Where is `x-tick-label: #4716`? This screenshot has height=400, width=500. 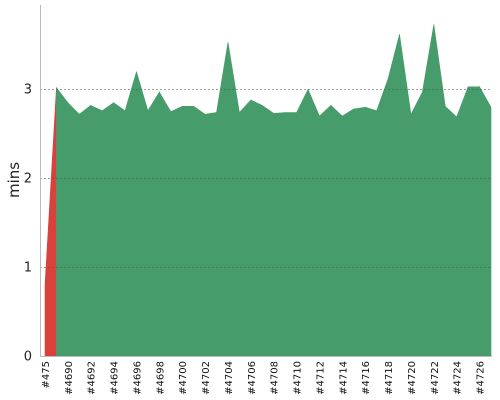 x-tick-label: #4716 is located at coordinates (366, 378).